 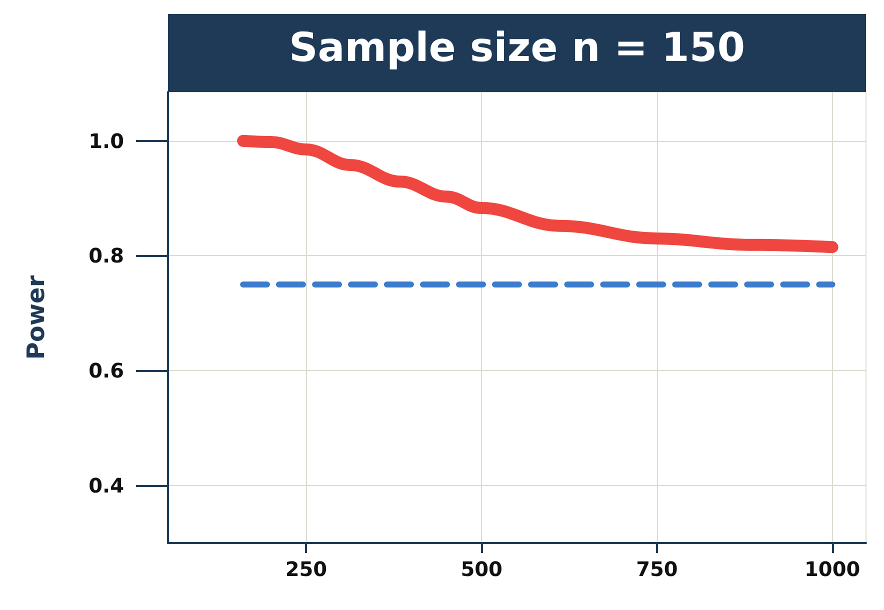 What do you see at coordinates (306, 569) in the screenshot?
I see `x-tick-label: 250` at bounding box center [306, 569].